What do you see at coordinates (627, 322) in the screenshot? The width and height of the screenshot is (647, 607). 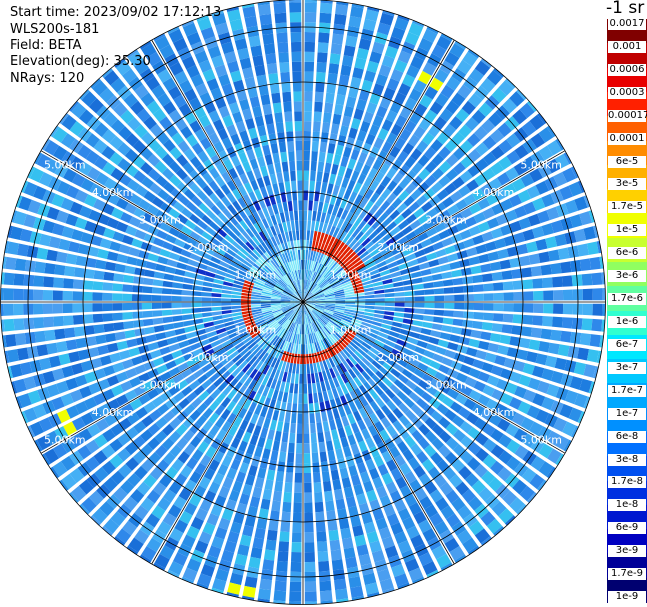 I see `colorbar-tick-label: 1e-6` at bounding box center [627, 322].